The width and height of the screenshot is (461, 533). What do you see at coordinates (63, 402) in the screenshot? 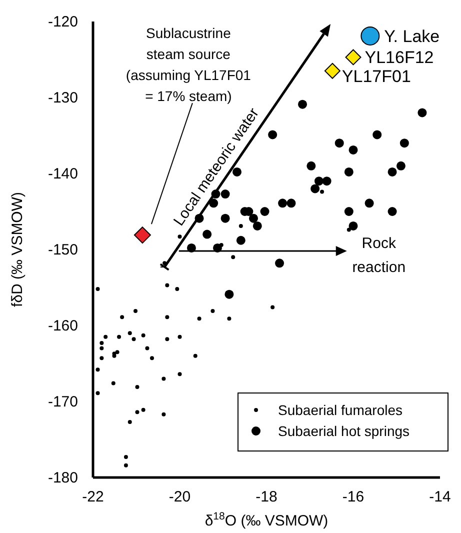
I see `y-tick-label: -170` at bounding box center [63, 402].